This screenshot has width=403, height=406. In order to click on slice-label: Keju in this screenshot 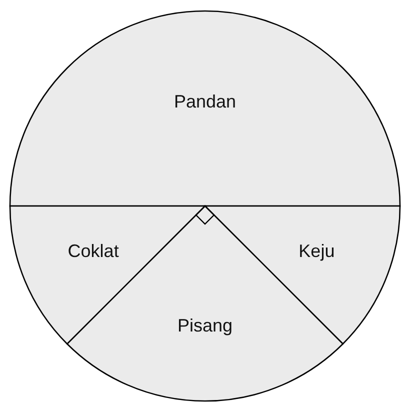, I will do `click(316, 251)`.